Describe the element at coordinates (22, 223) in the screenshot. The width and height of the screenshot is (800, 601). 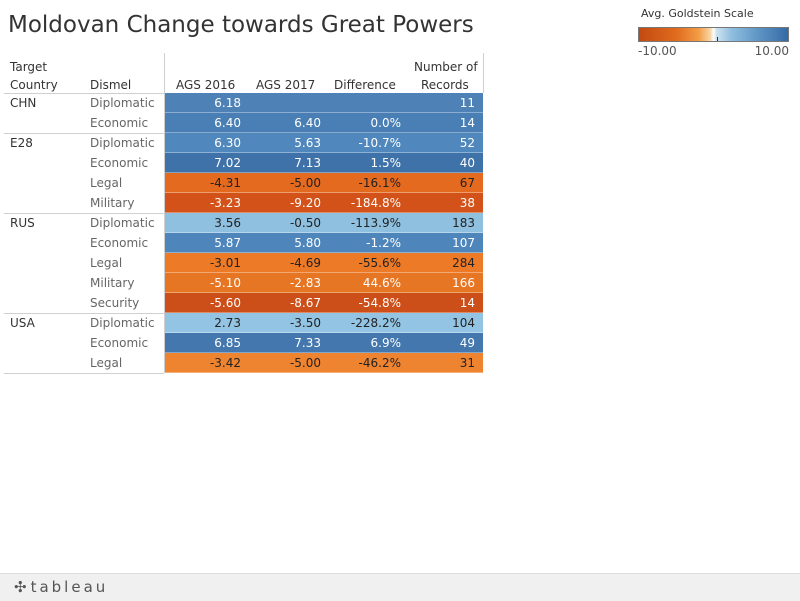
I see `row-country-label: RUS` at that location.